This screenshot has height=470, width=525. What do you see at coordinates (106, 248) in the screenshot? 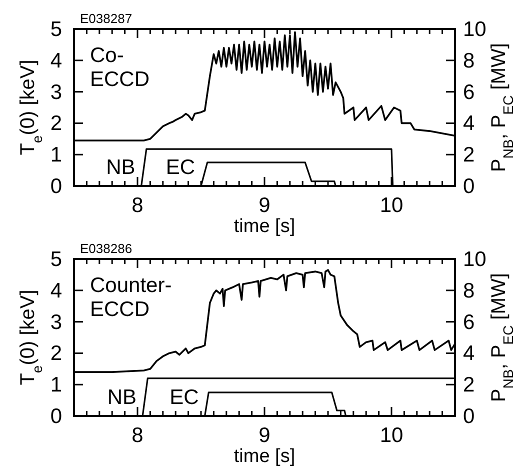
I see `chart-title: E038286` at bounding box center [106, 248].